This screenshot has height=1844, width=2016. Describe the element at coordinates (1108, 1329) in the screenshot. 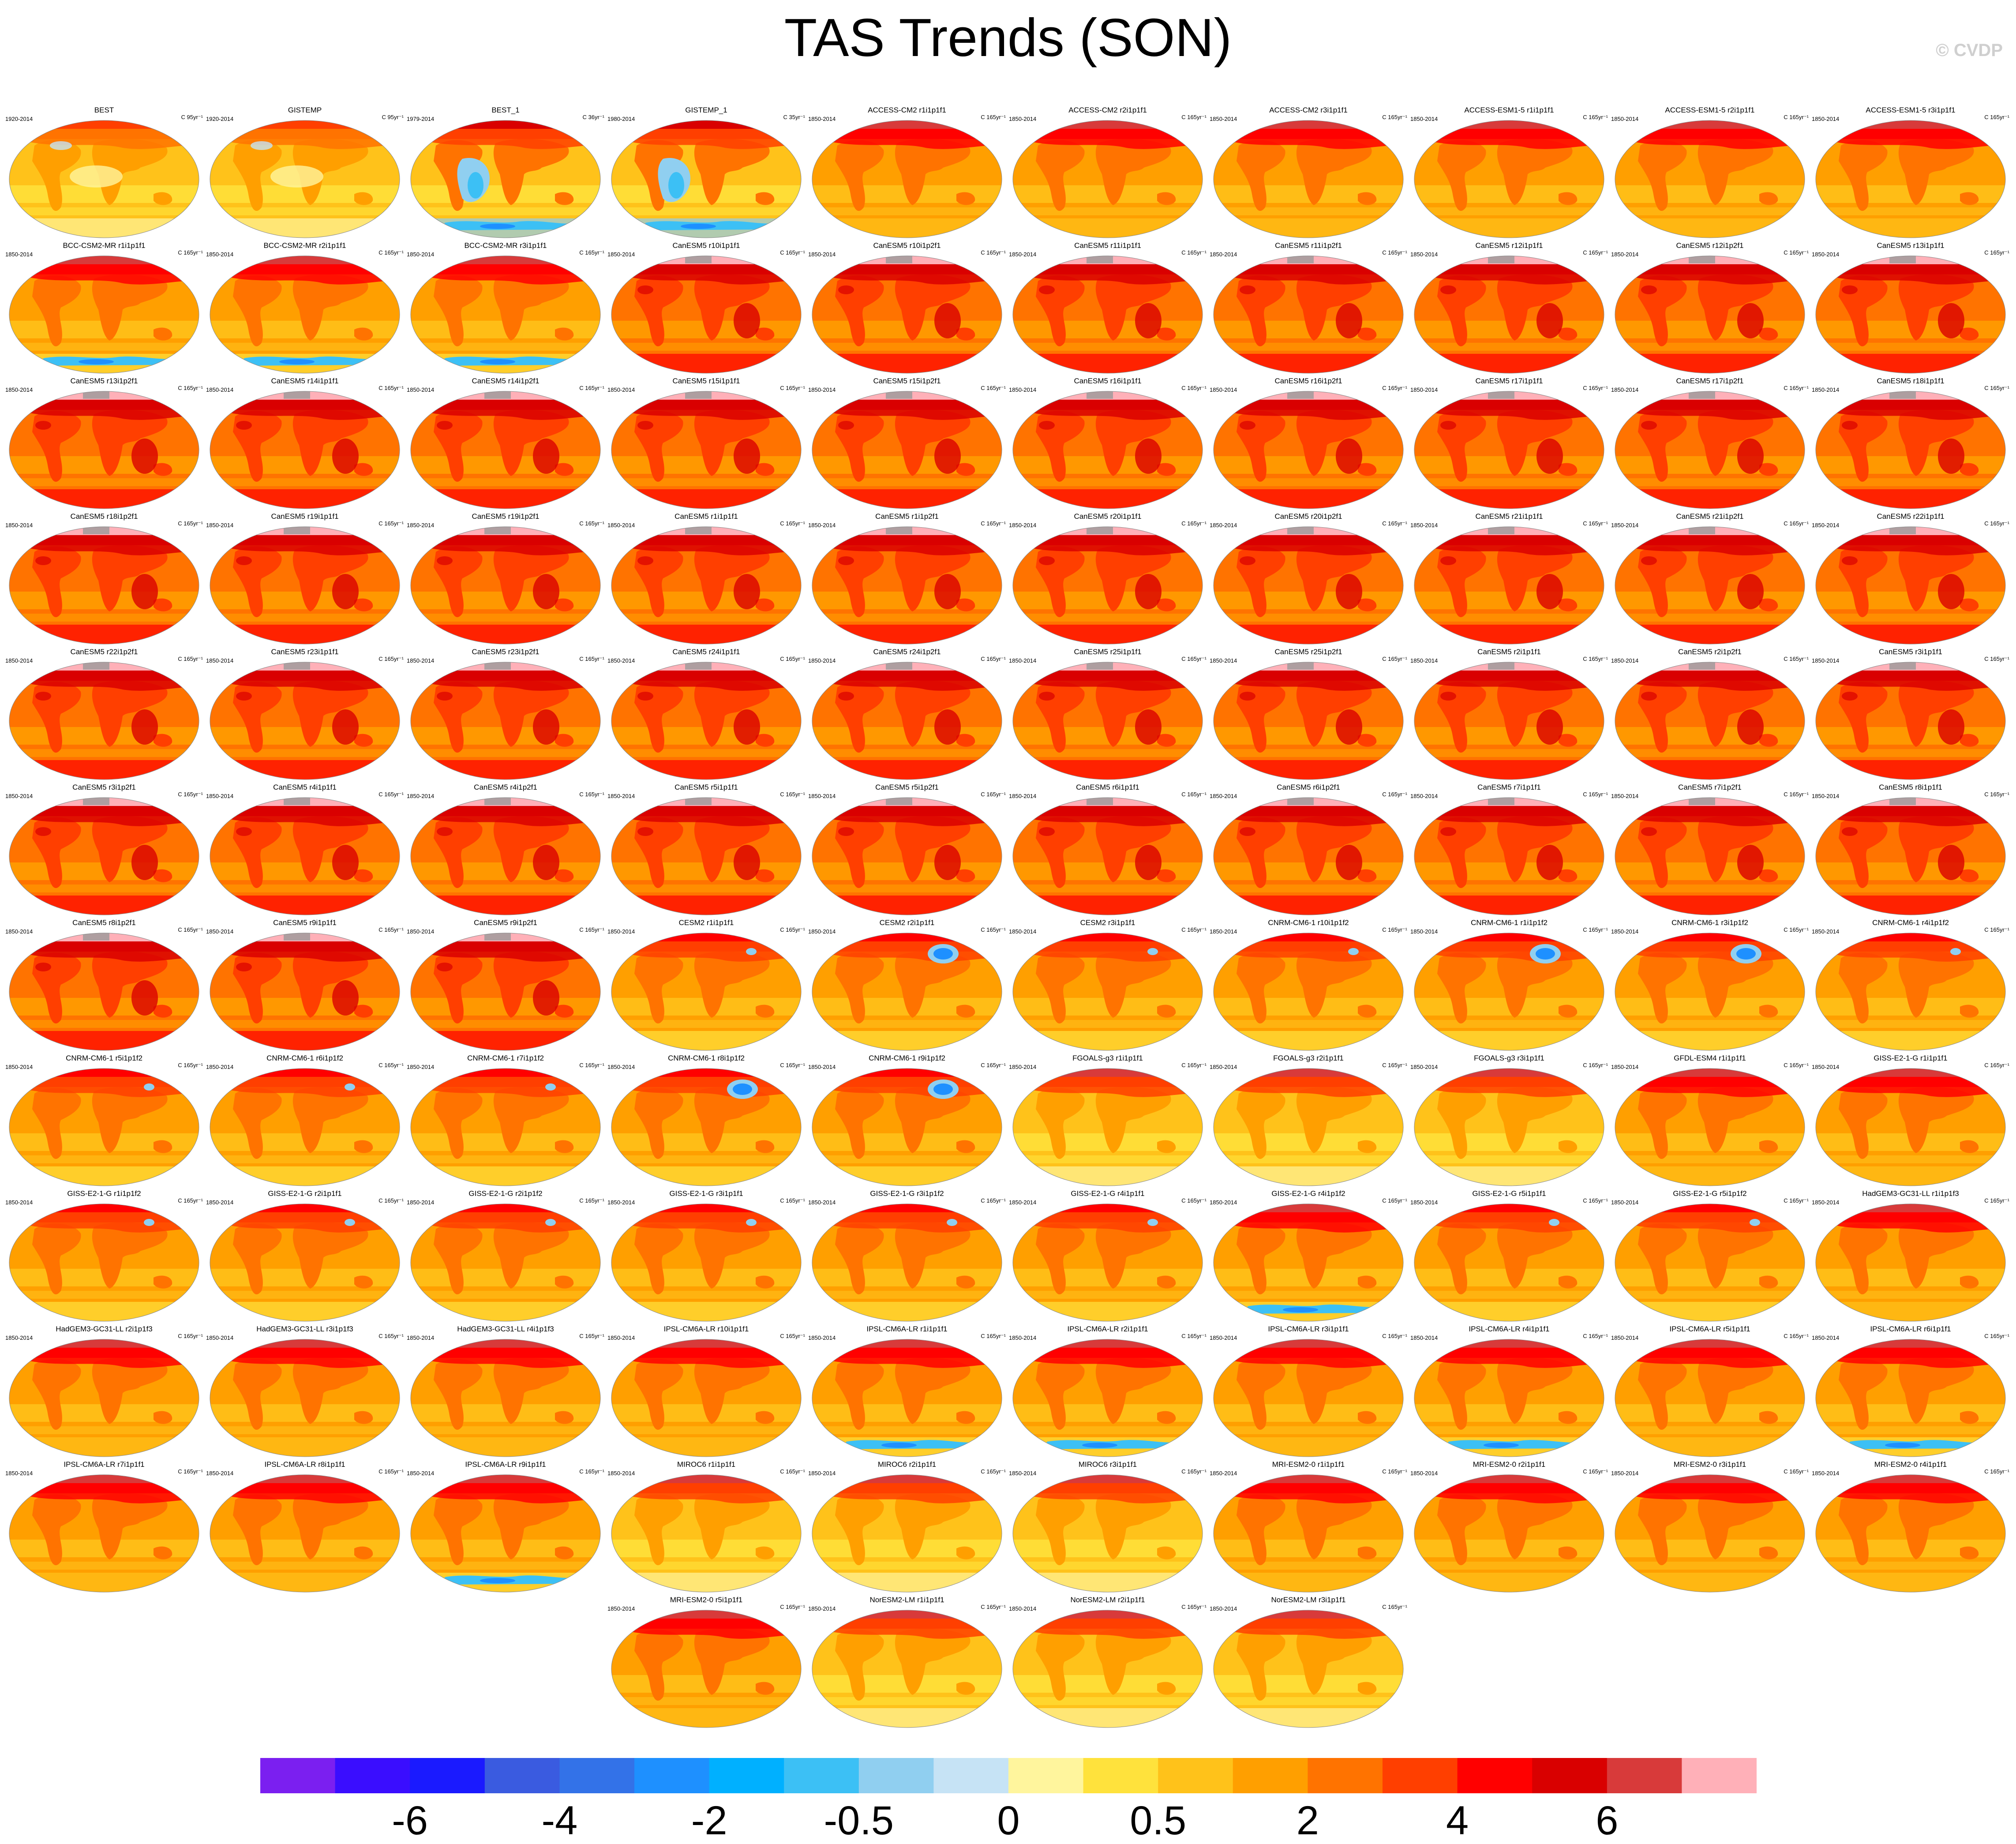

I see `panel-title: IPSL-CM6A-LR r2i1p1f1` at that location.